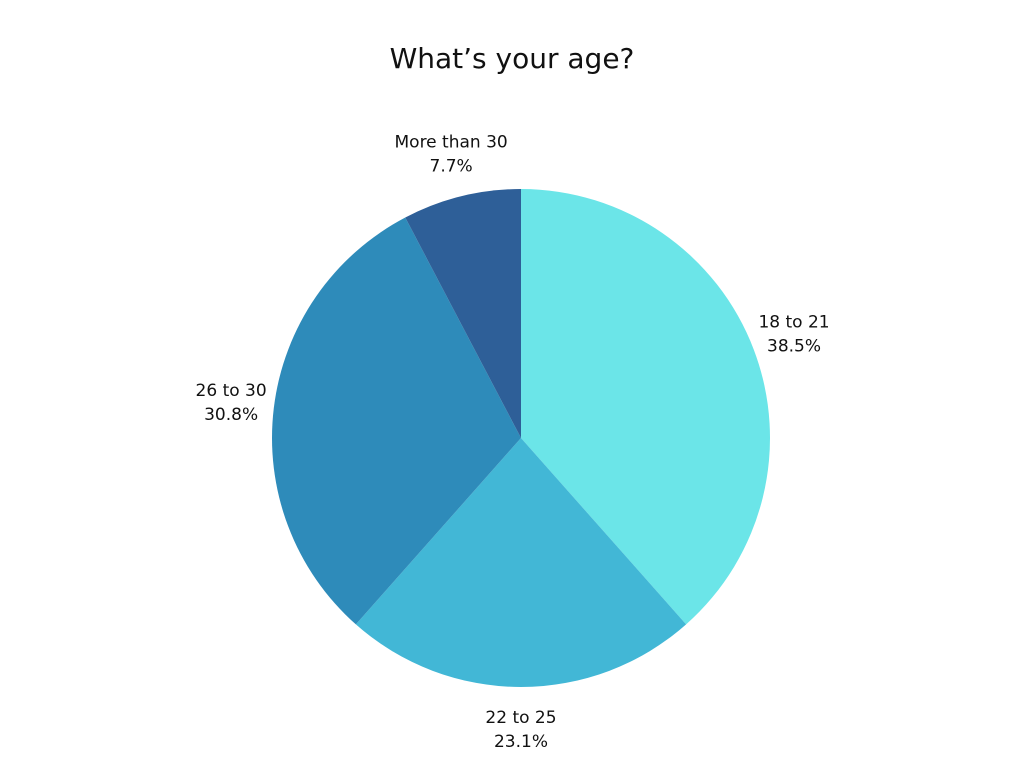 This screenshot has width=1024, height=768. Describe the element at coordinates (521, 742) in the screenshot. I see `value-label: 23.1%` at that location.